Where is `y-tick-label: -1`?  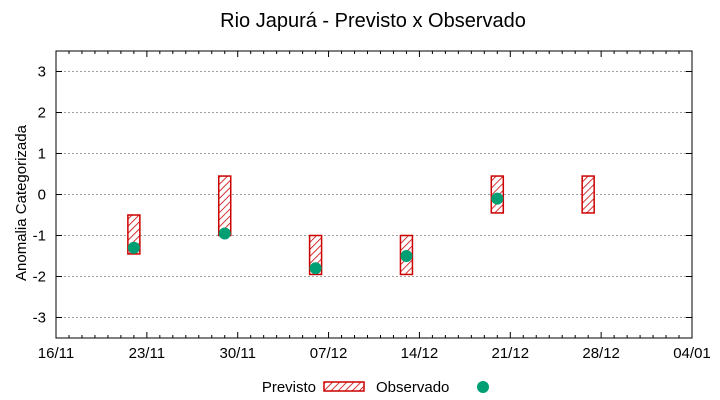 y-tick-label: -1 is located at coordinates (39, 236).